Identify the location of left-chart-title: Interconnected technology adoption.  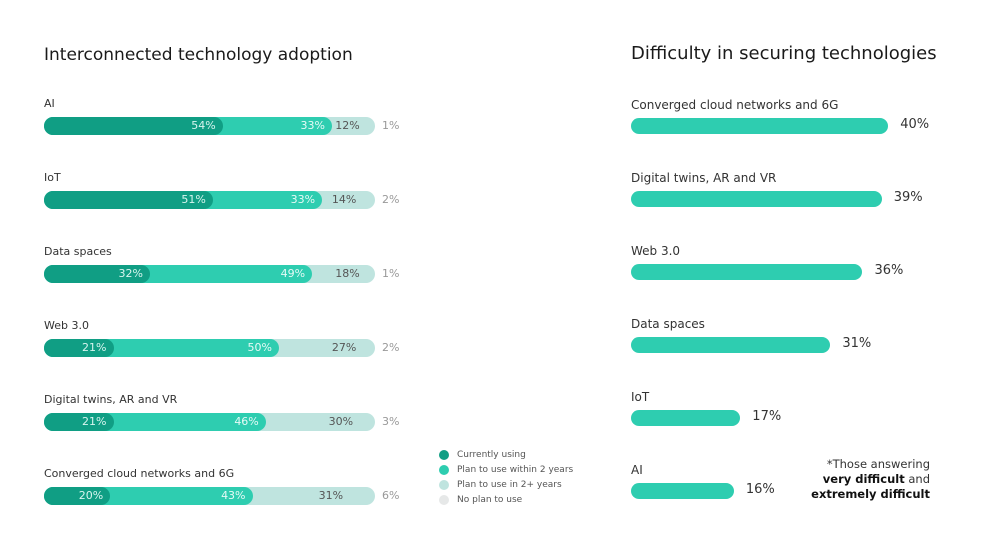
(198, 55).